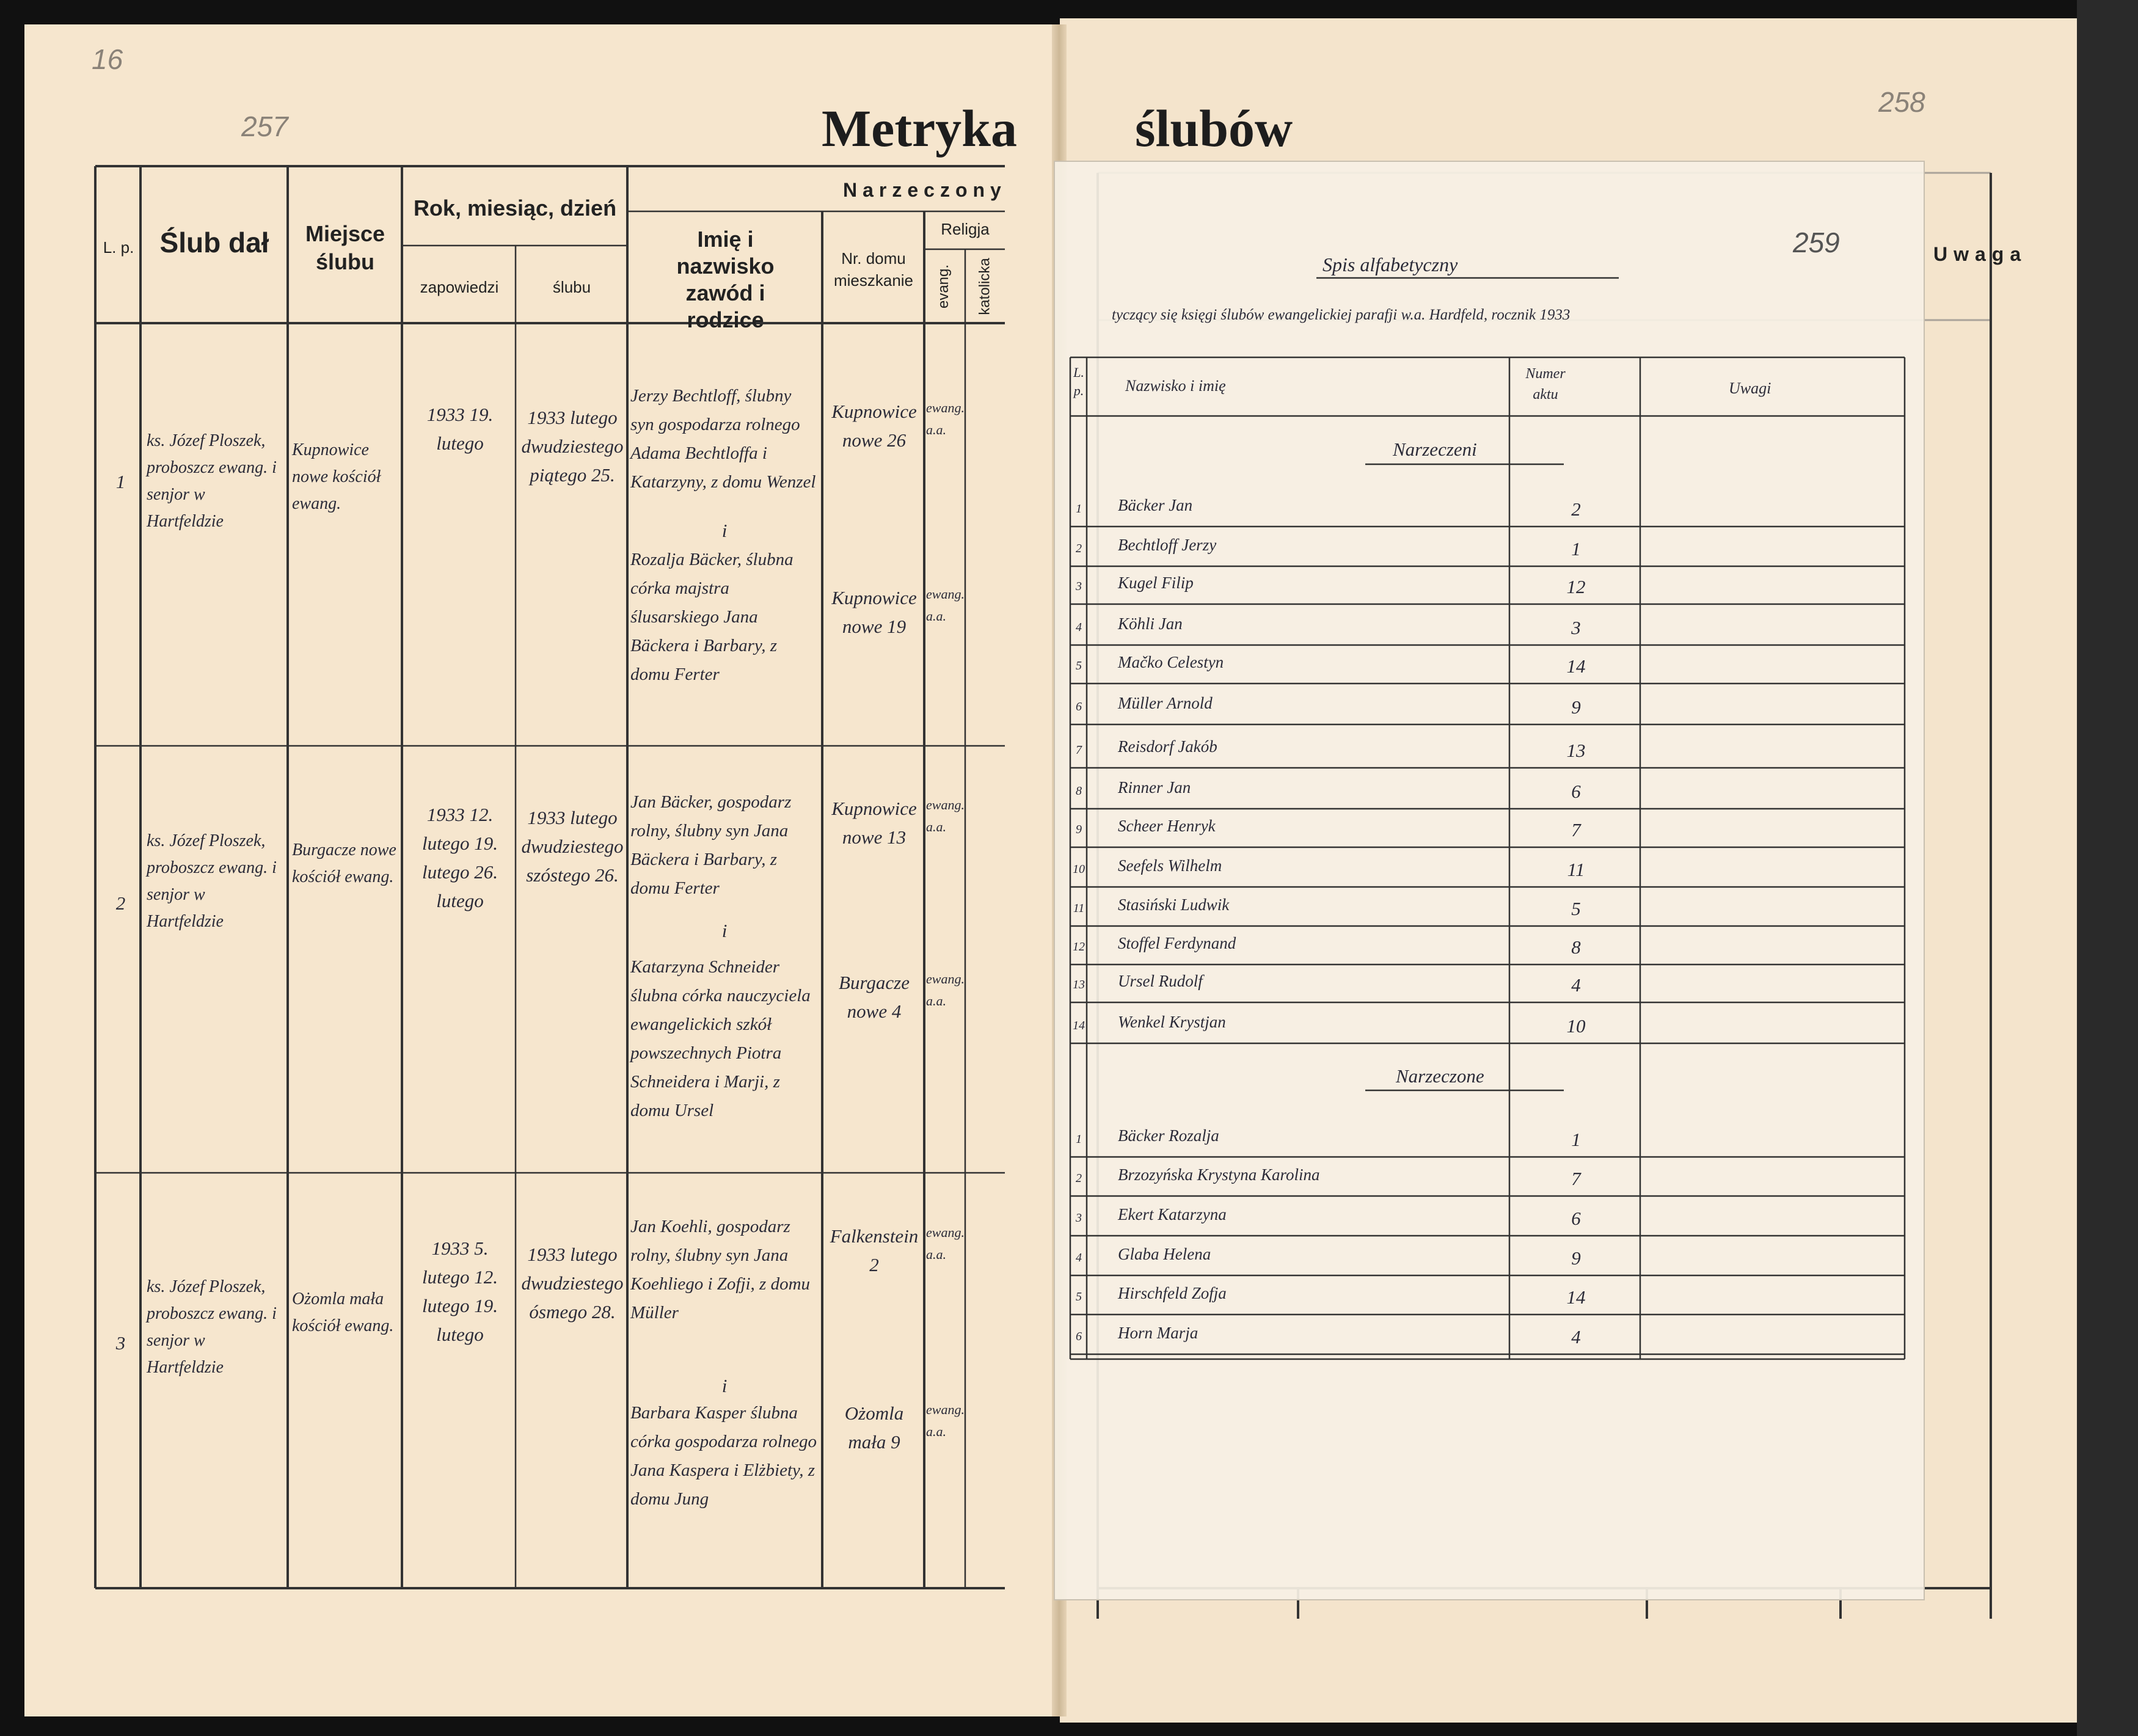 The height and width of the screenshot is (1736, 2138). Describe the element at coordinates (1172, 1293) in the screenshot. I see `index-name: Hirschfeld Zofja` at that location.